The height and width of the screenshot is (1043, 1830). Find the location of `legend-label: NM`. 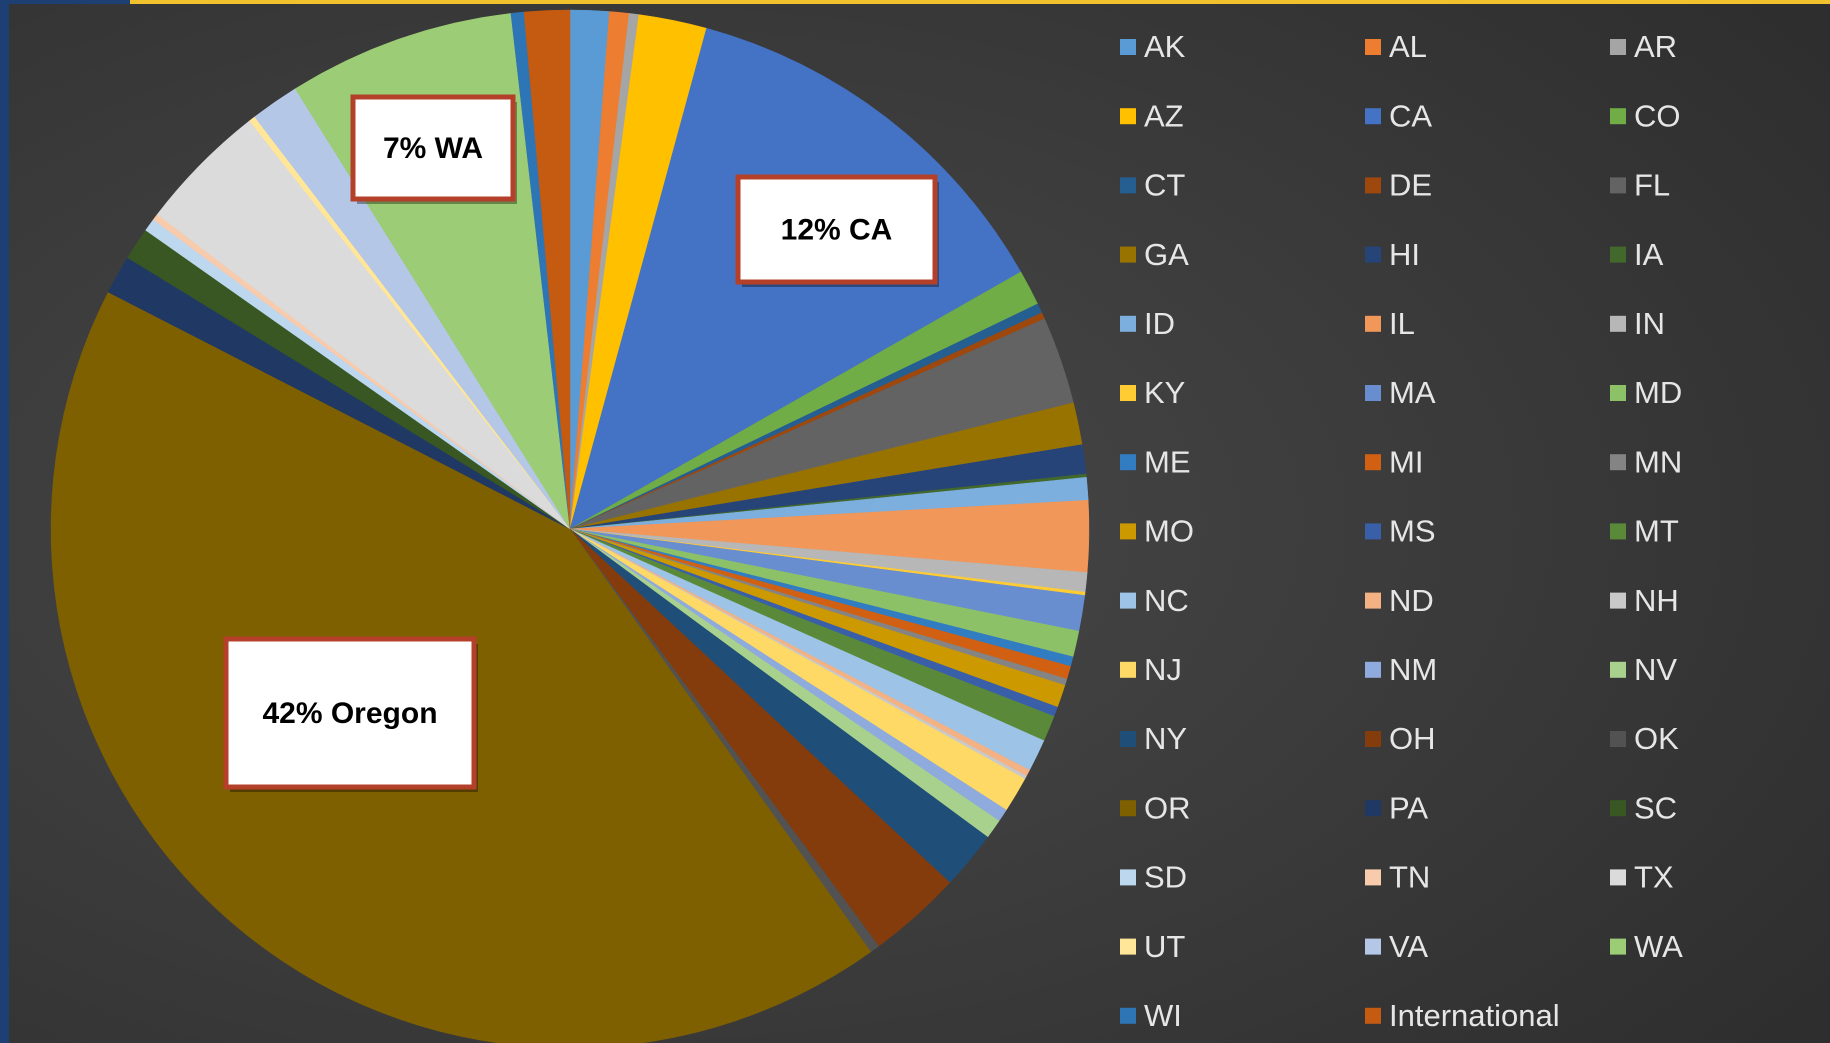

legend-label: NM is located at coordinates (1413, 669).